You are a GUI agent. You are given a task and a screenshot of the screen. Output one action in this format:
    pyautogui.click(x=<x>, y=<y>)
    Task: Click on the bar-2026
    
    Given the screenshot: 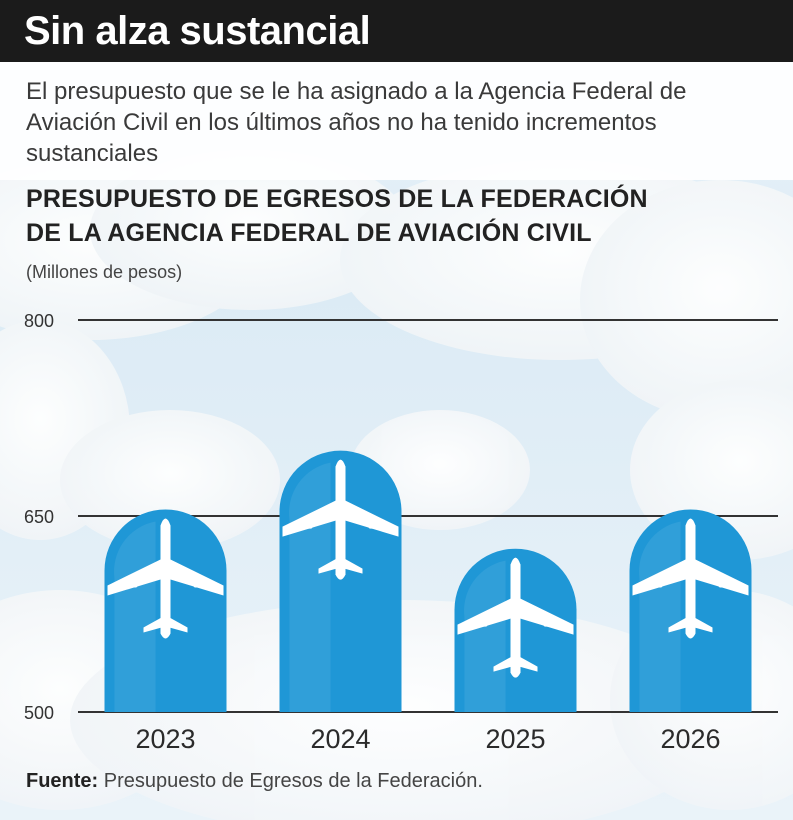 What is the action you would take?
    pyautogui.click(x=690, y=610)
    